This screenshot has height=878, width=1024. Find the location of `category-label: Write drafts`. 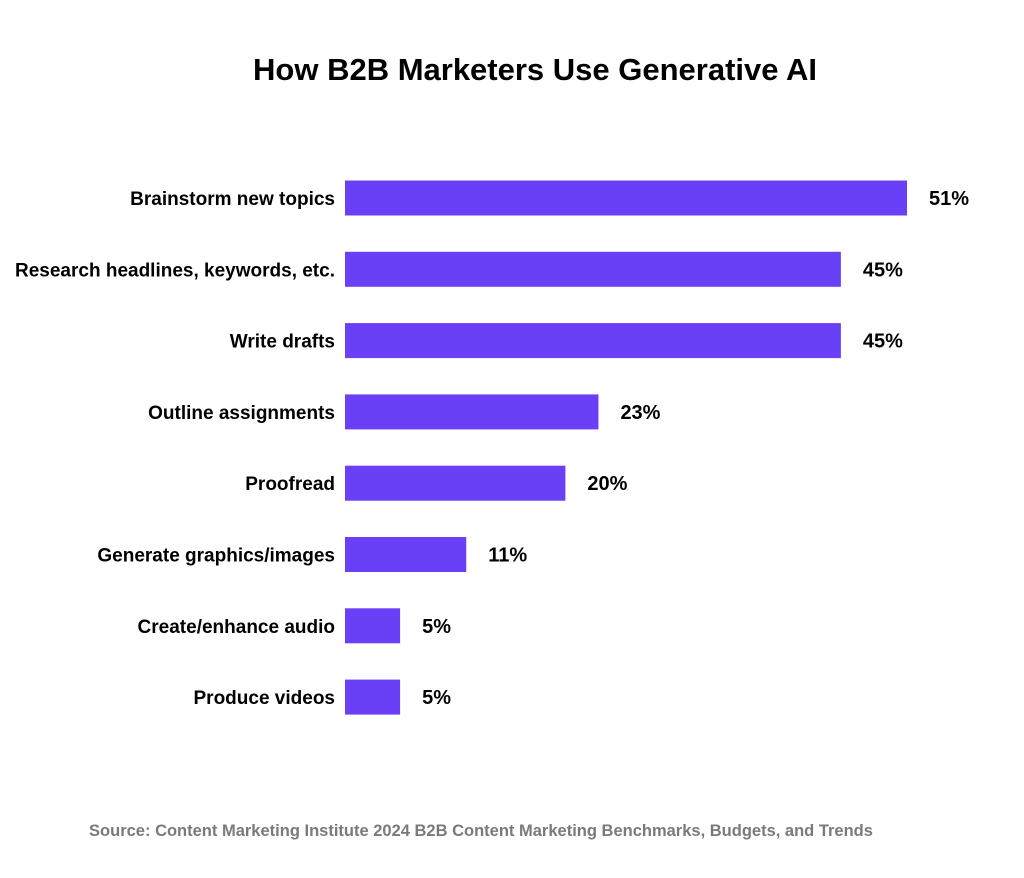

category-label: Write drafts is located at coordinates (282, 342).